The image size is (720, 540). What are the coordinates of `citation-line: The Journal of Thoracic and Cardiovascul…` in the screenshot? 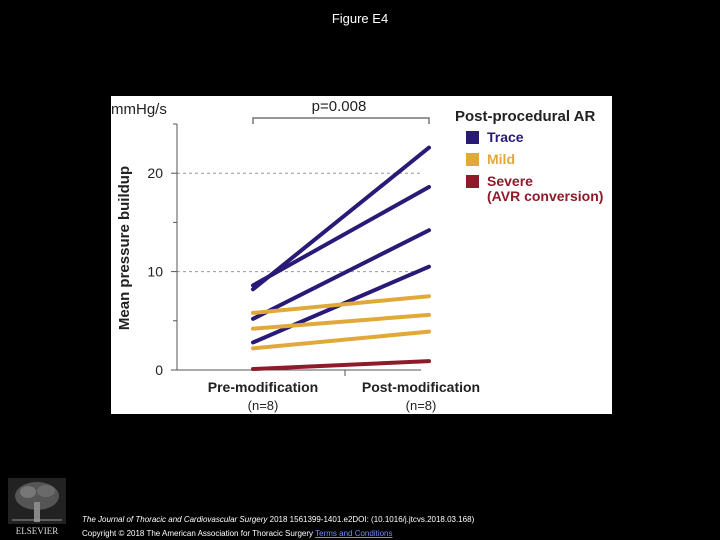 It's located at (278, 519).